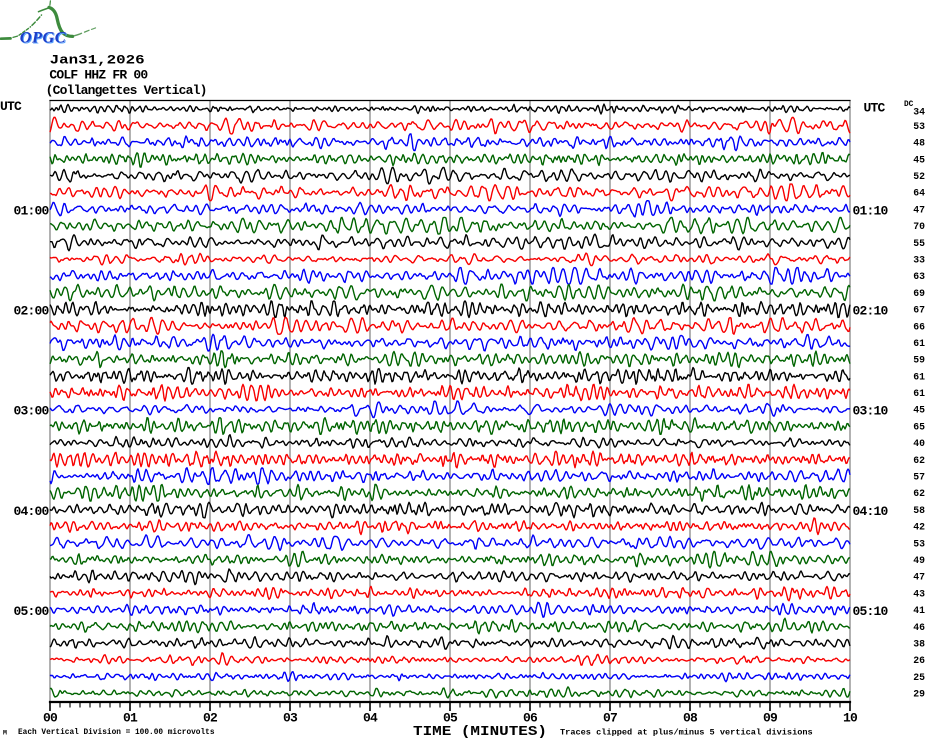 This screenshot has height=744, width=930. What do you see at coordinates (370, 718) in the screenshot?
I see `svg-text: 04` at bounding box center [370, 718].